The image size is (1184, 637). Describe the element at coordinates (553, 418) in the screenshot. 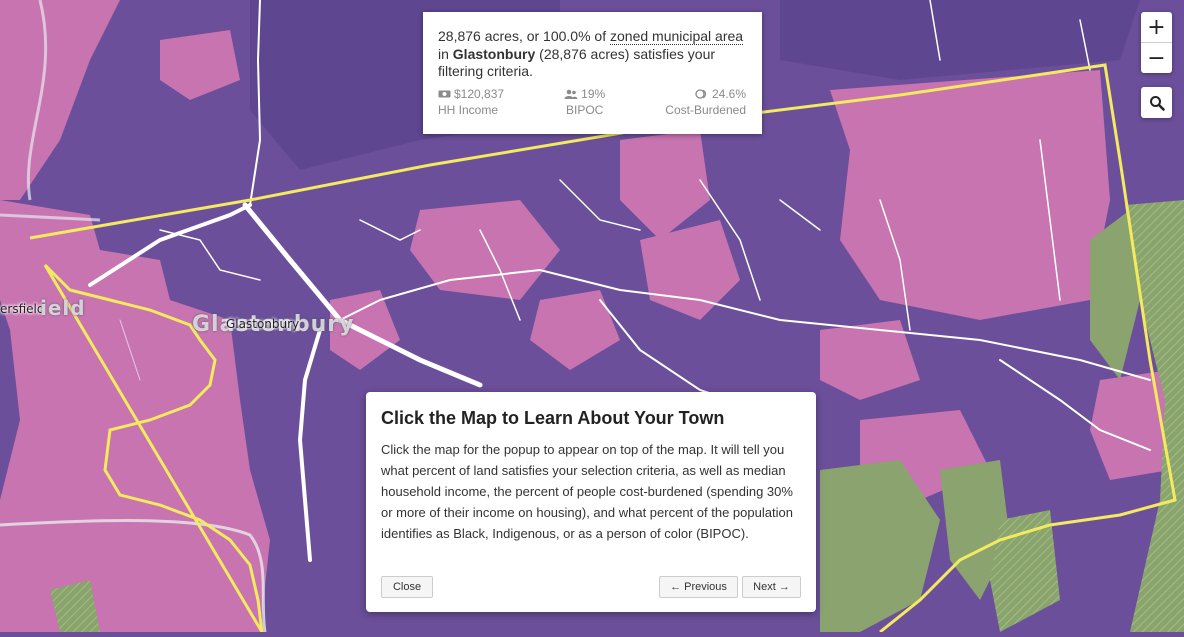

I see `tour-title: Click the Map to Learn About Your Town` at that location.